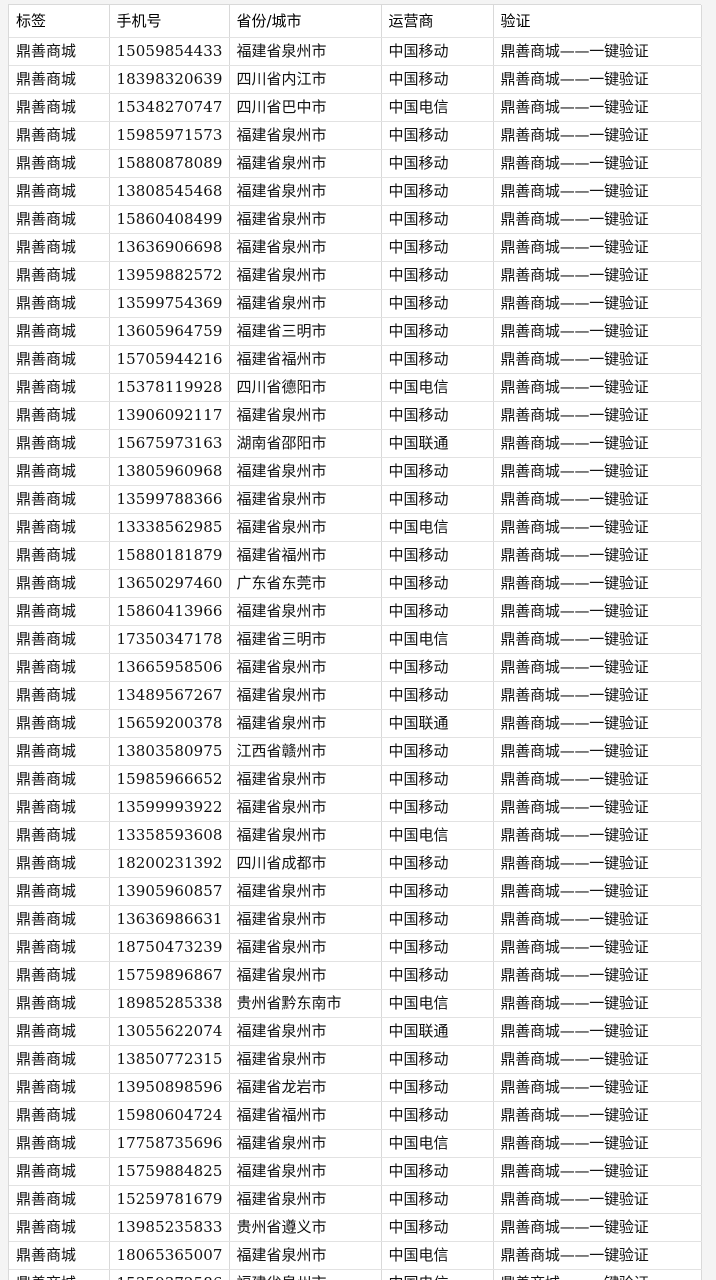 The width and height of the screenshot is (716, 1280). I want to click on cell-phone: 17350347178, so click(169, 639).